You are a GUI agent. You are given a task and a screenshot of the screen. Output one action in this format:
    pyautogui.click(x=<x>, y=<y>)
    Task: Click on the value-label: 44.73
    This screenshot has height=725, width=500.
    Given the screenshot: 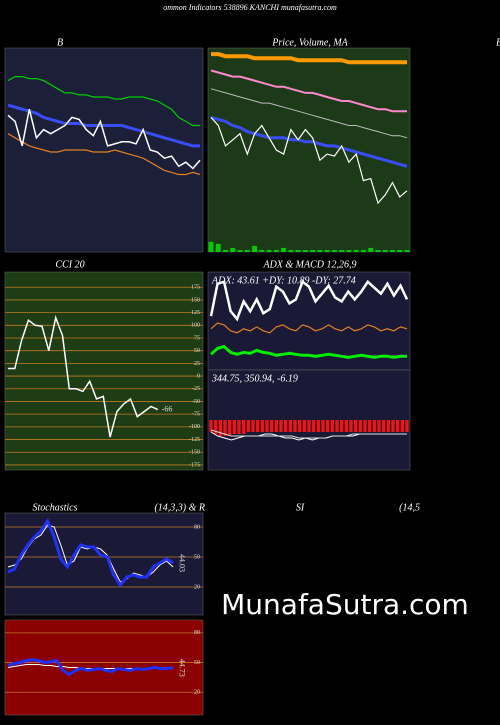 What is the action you would take?
    pyautogui.click(x=181, y=668)
    